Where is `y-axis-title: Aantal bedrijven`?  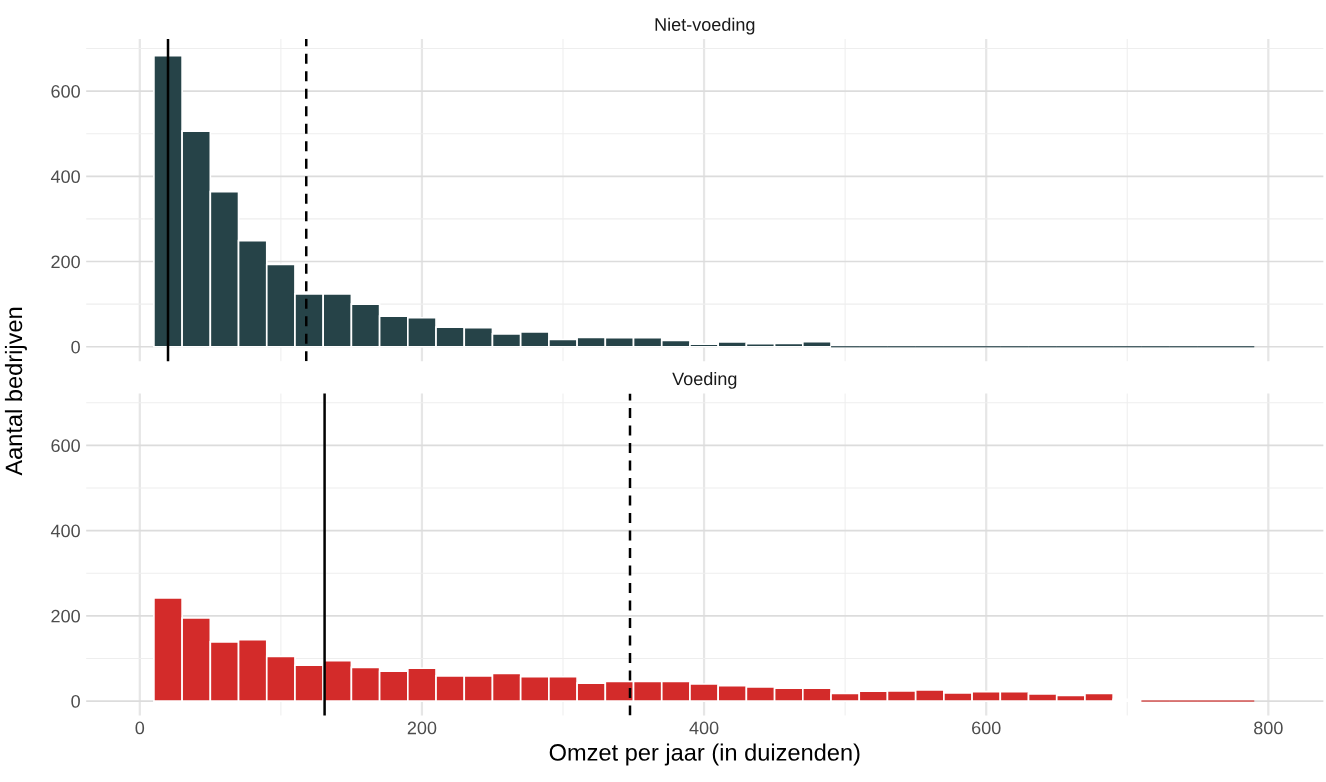
y-axis-title: Aantal bedrijven is located at coordinates (15, 391).